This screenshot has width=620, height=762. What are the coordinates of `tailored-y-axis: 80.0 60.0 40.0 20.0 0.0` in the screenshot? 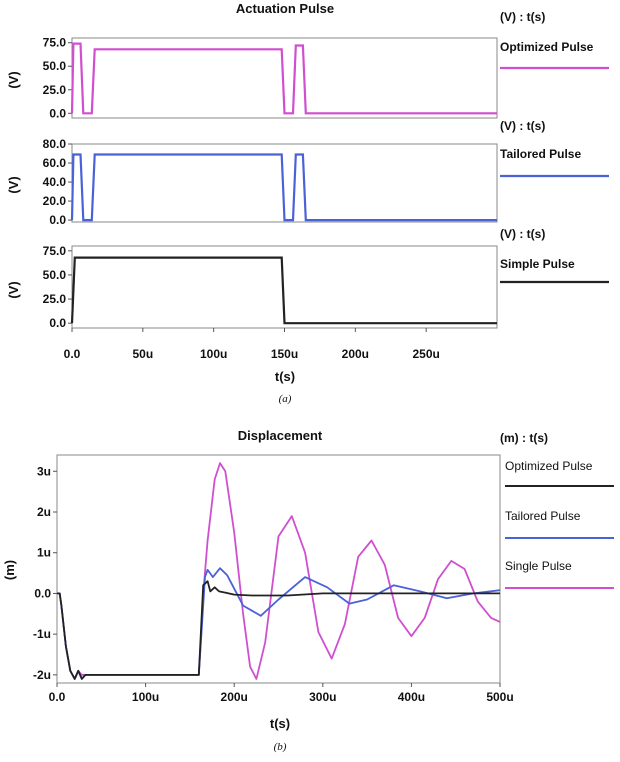 It's located at (57, 182).